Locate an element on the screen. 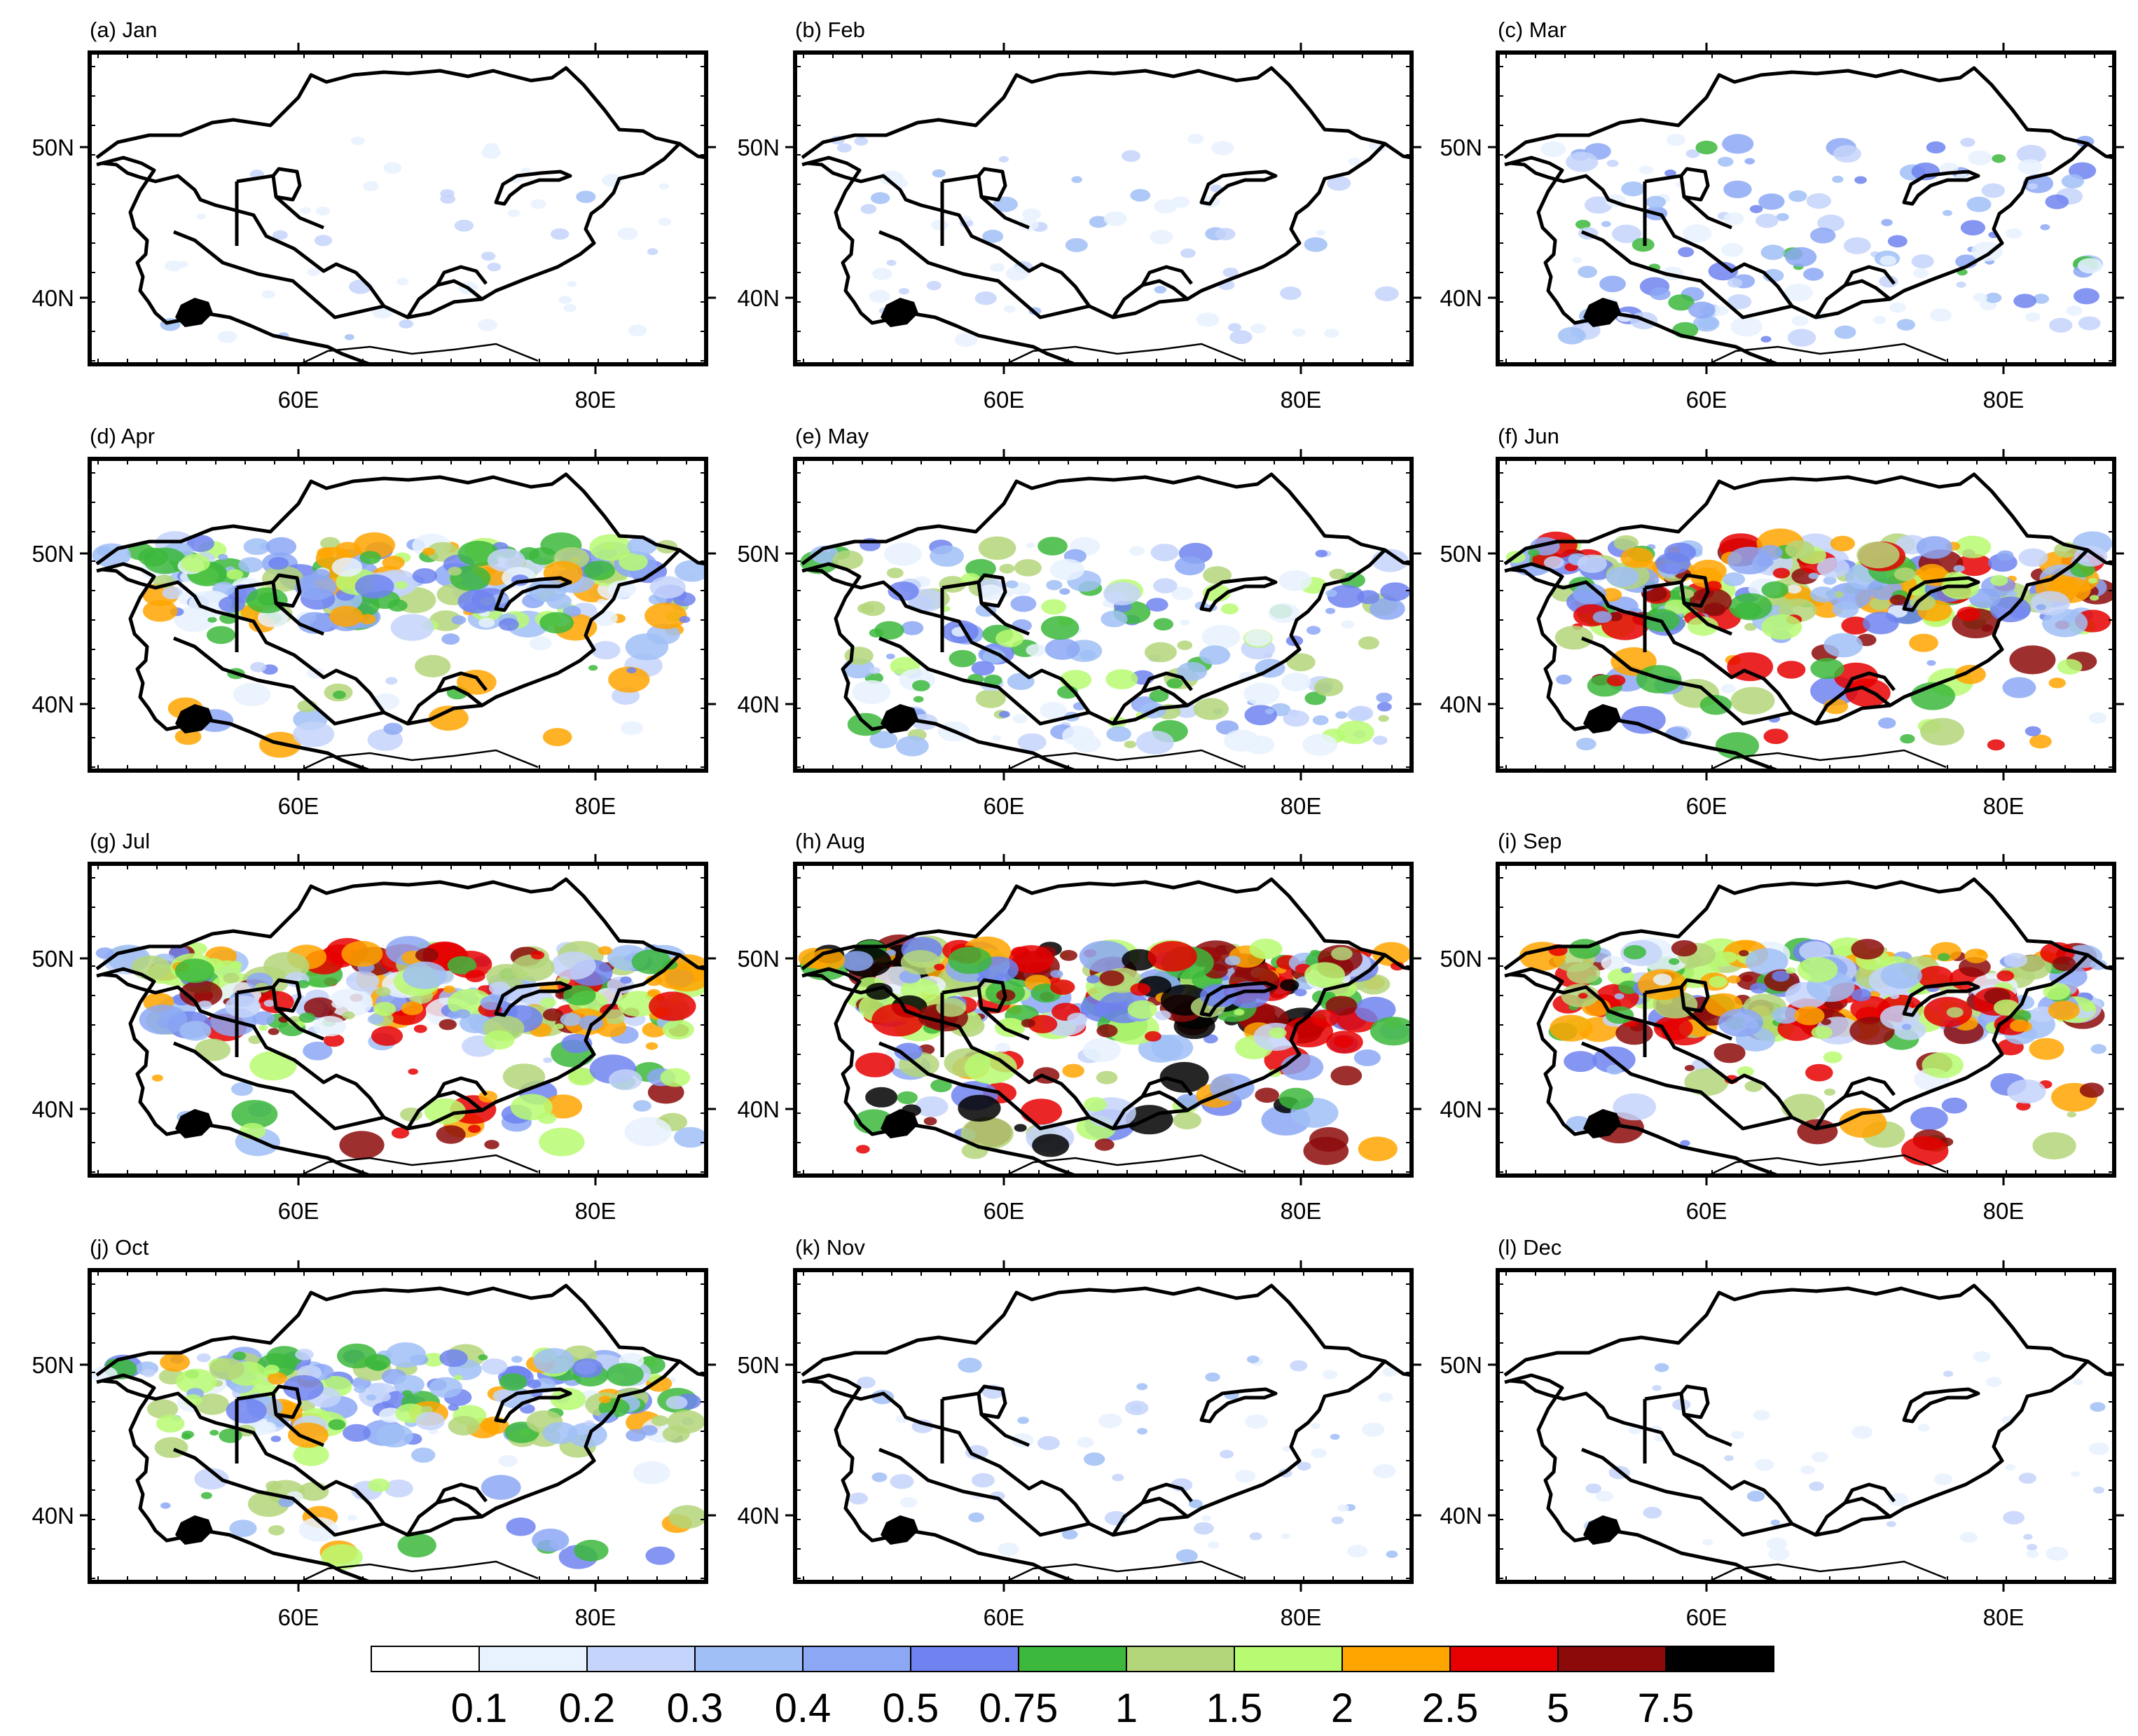 The width and height of the screenshot is (2138, 1736). panel-title: (d) Apr is located at coordinates (122, 436).